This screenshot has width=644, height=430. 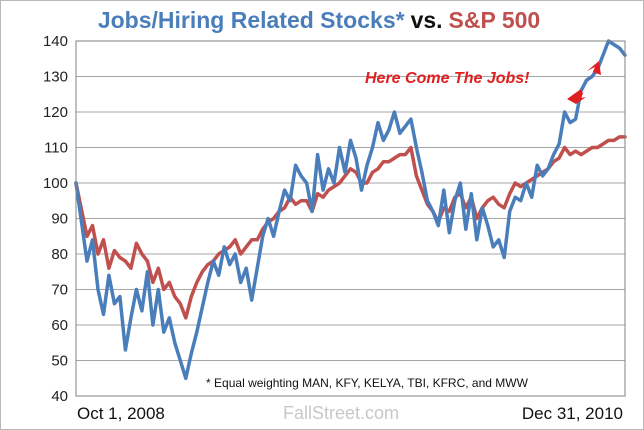 What do you see at coordinates (447, 78) in the screenshot?
I see `annotation-text: Here Come The Jobs!` at bounding box center [447, 78].